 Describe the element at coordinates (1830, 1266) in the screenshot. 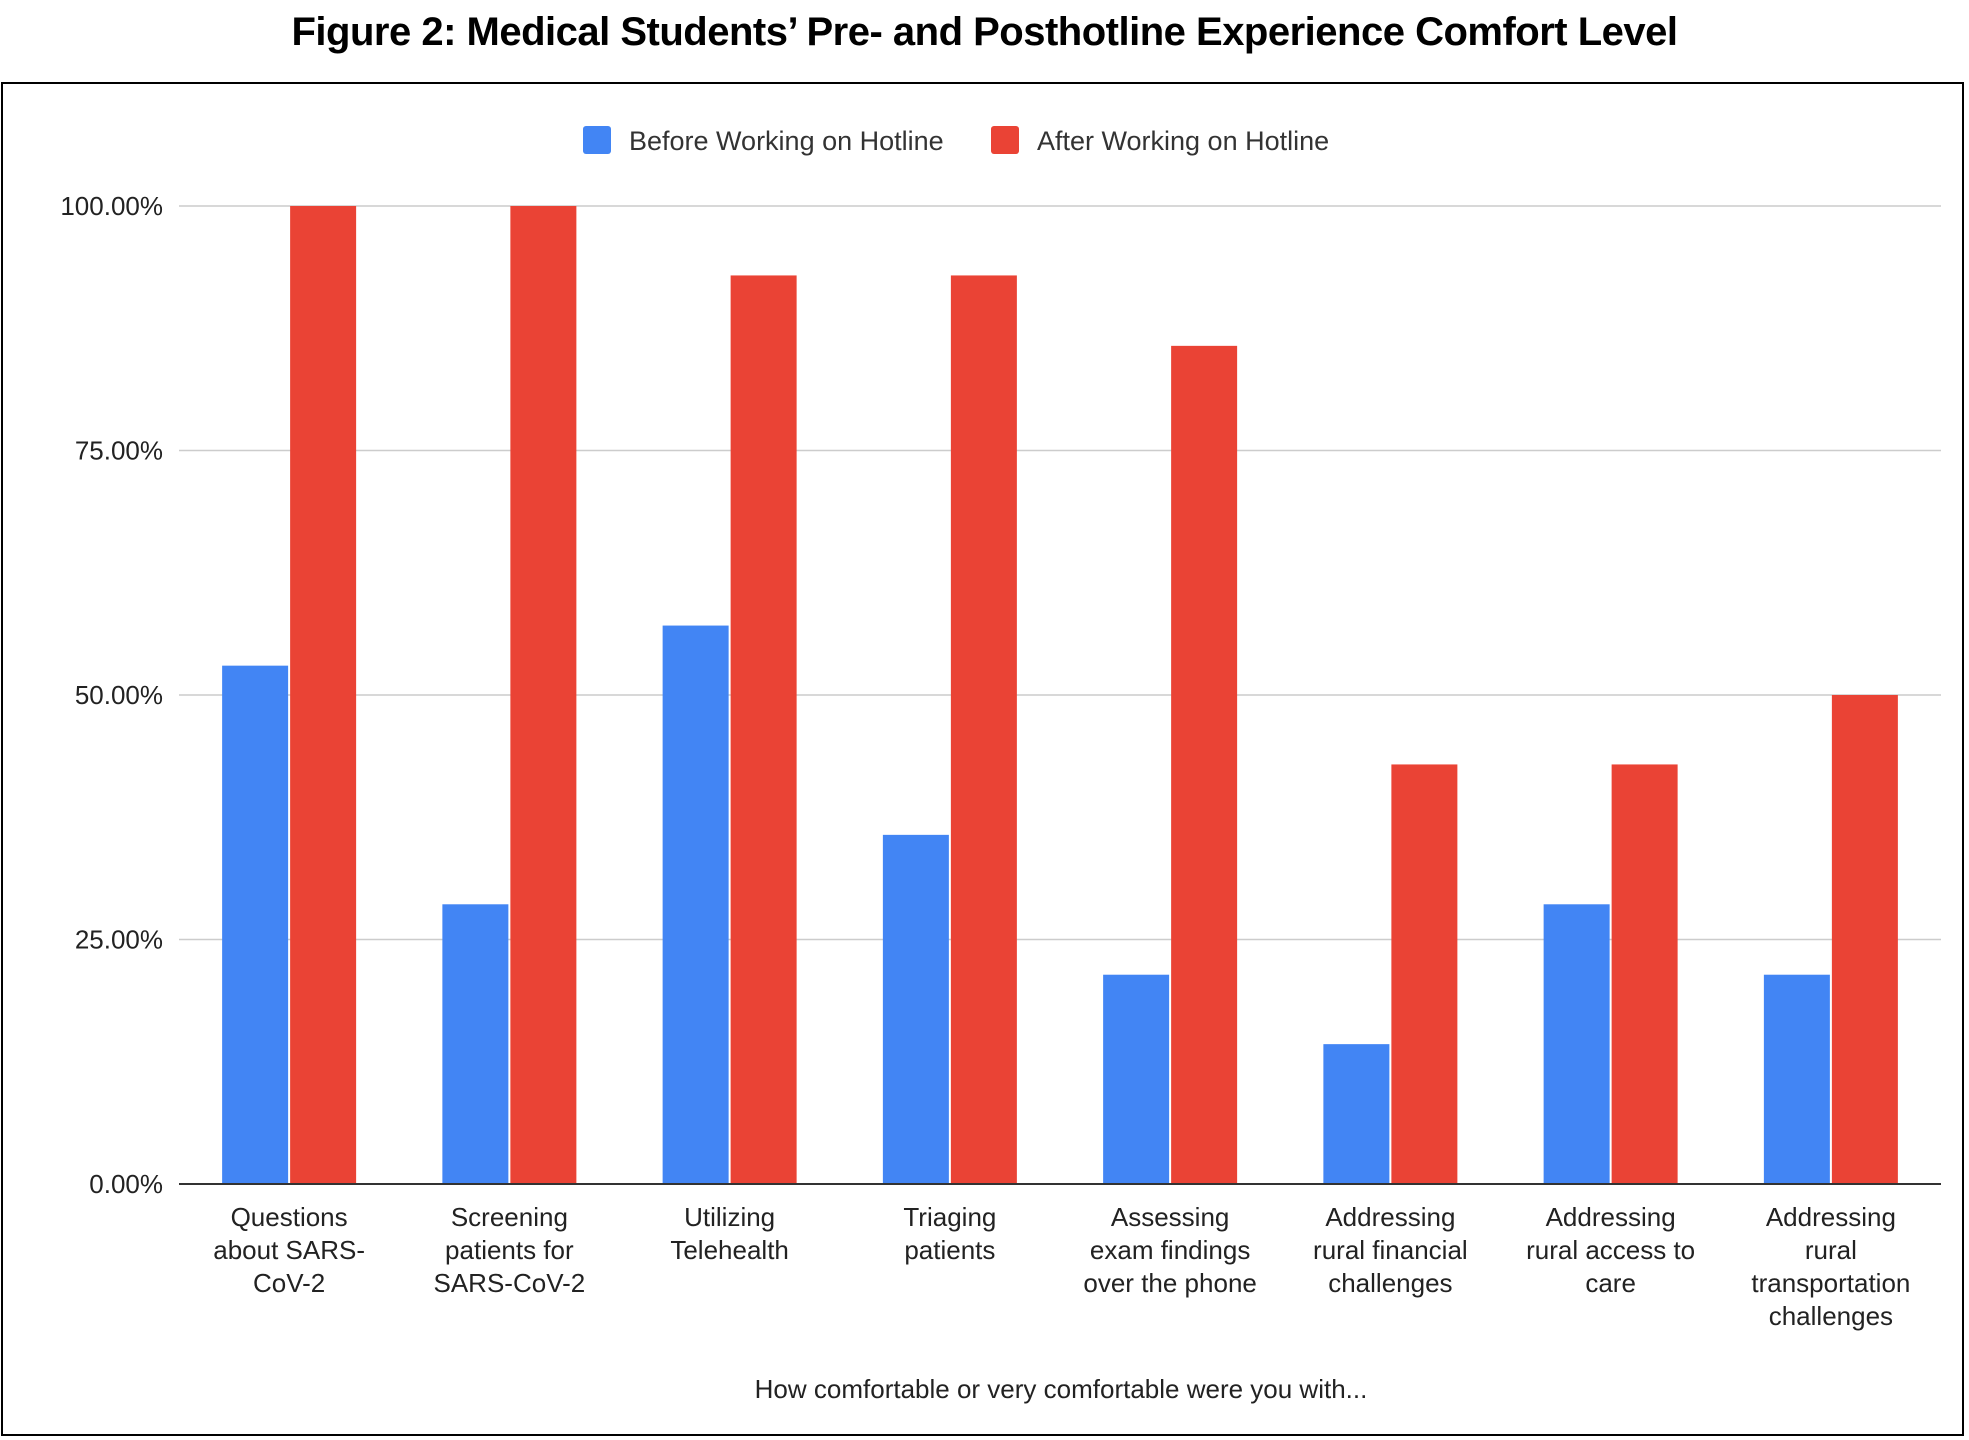

I see `x-tick-label: Addressing rural transportation challenges` at that location.